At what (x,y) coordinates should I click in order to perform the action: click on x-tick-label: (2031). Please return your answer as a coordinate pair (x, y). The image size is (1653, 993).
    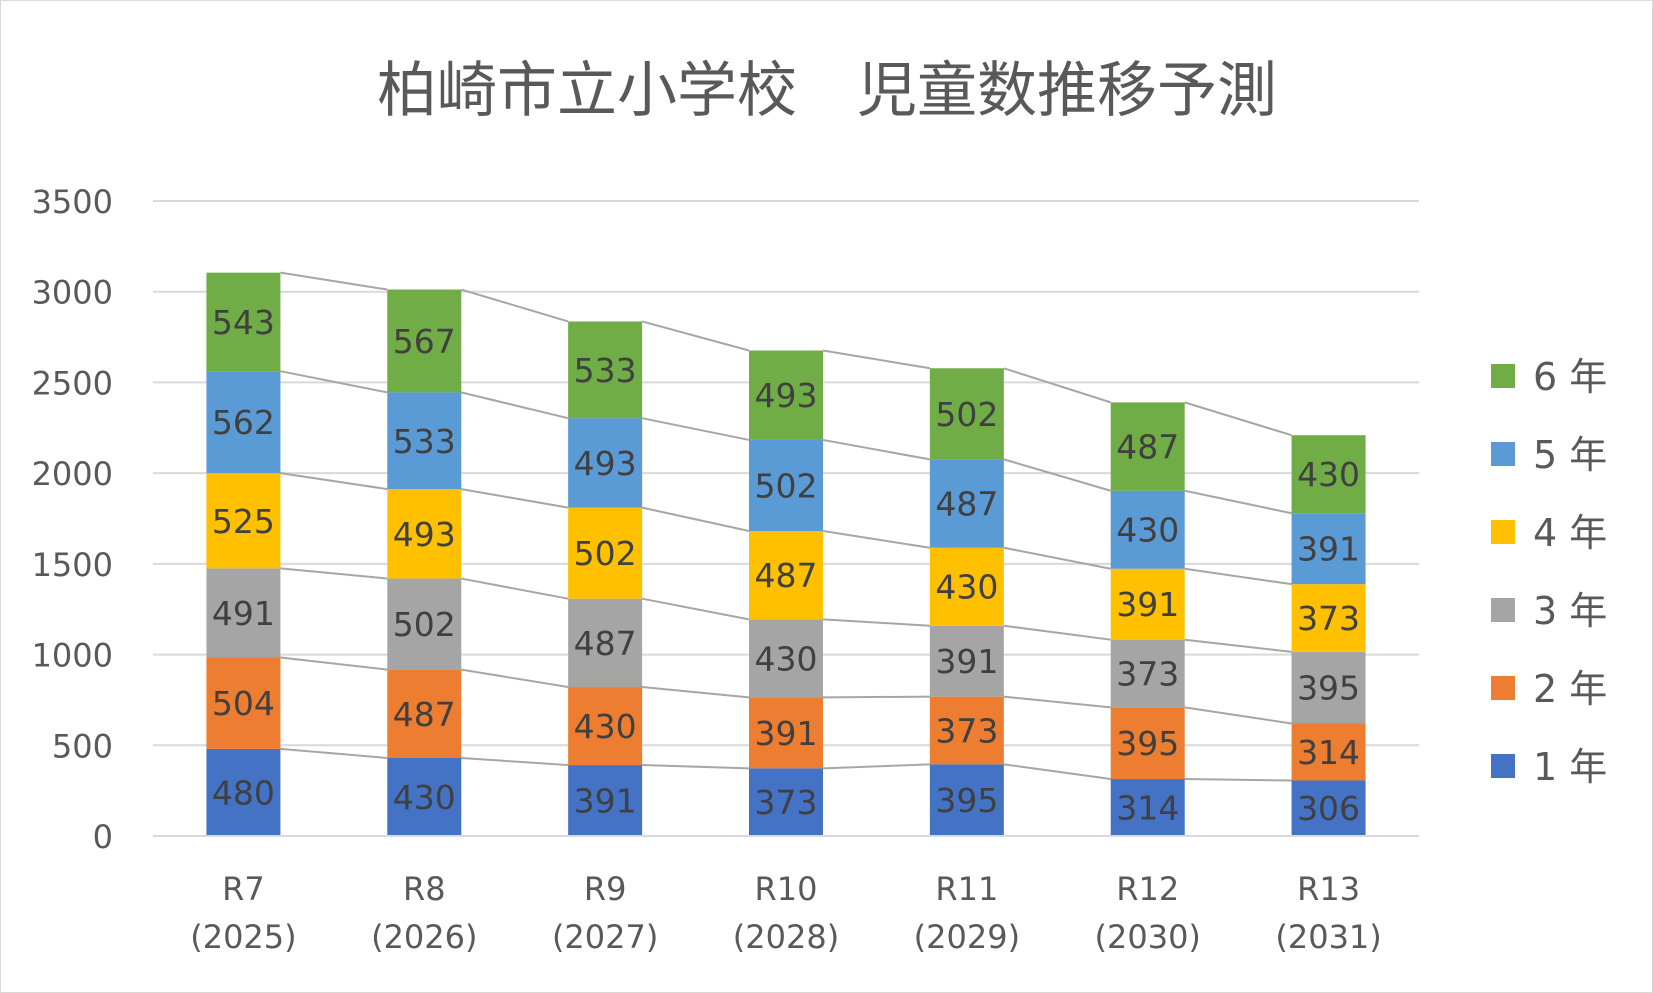
    Looking at the image, I should click on (1328, 937).